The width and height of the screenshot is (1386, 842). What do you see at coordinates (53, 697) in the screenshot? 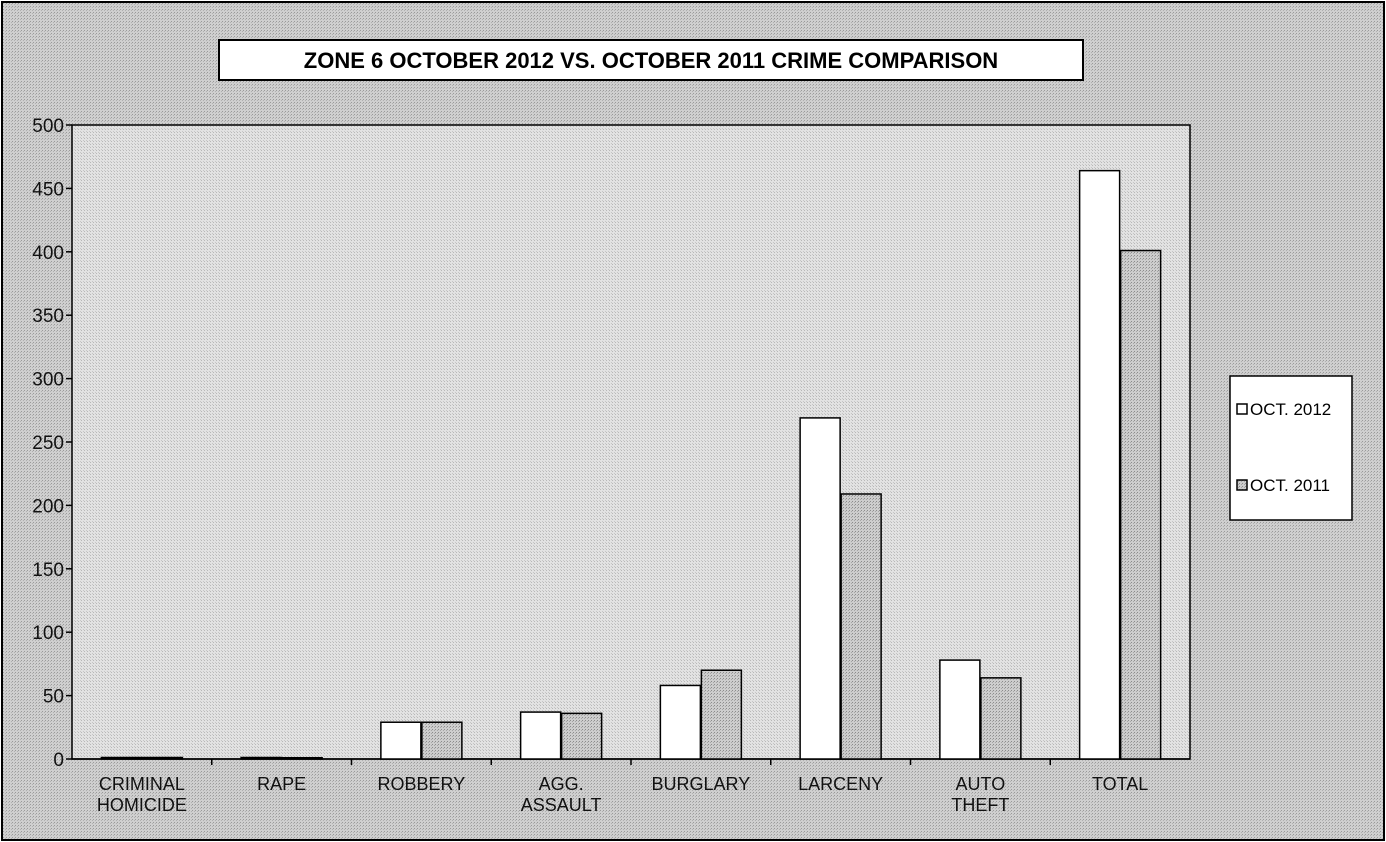
I see `y-tick-label: 50` at bounding box center [53, 697].